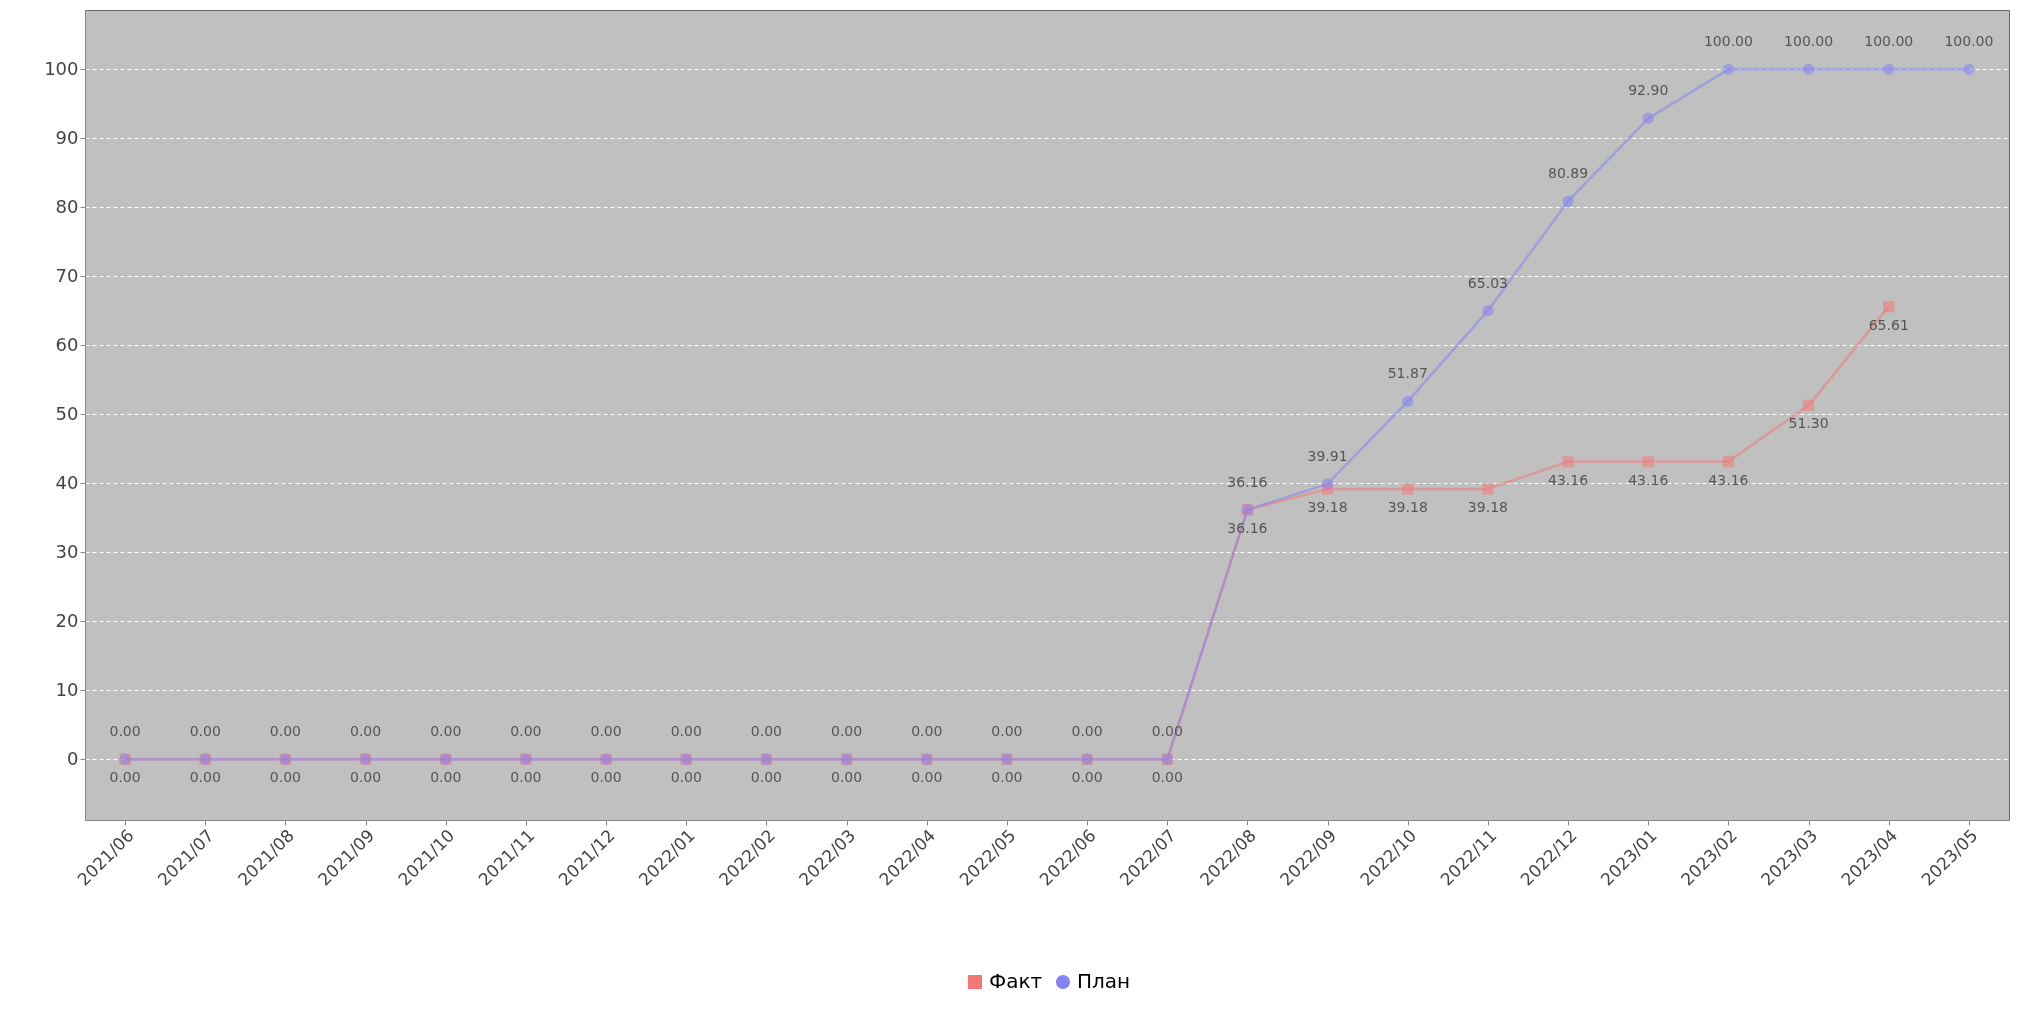 This screenshot has height=1010, width=2029. I want to click on y-tick-label: 0, so click(73, 758).